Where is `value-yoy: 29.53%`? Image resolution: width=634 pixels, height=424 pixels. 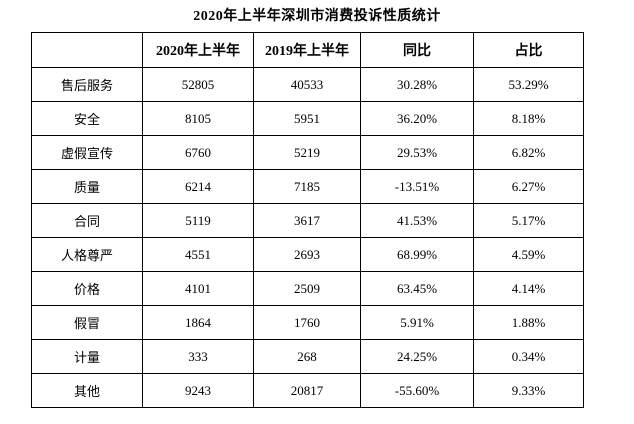 value-yoy: 29.53% is located at coordinates (417, 152).